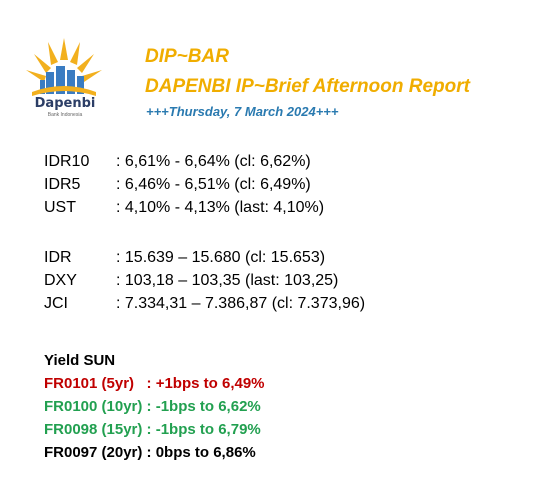  I want to click on rate-row-idr10: IDR10 : 6,61% - 6,64% (cl: 6,62%), so click(184, 161).